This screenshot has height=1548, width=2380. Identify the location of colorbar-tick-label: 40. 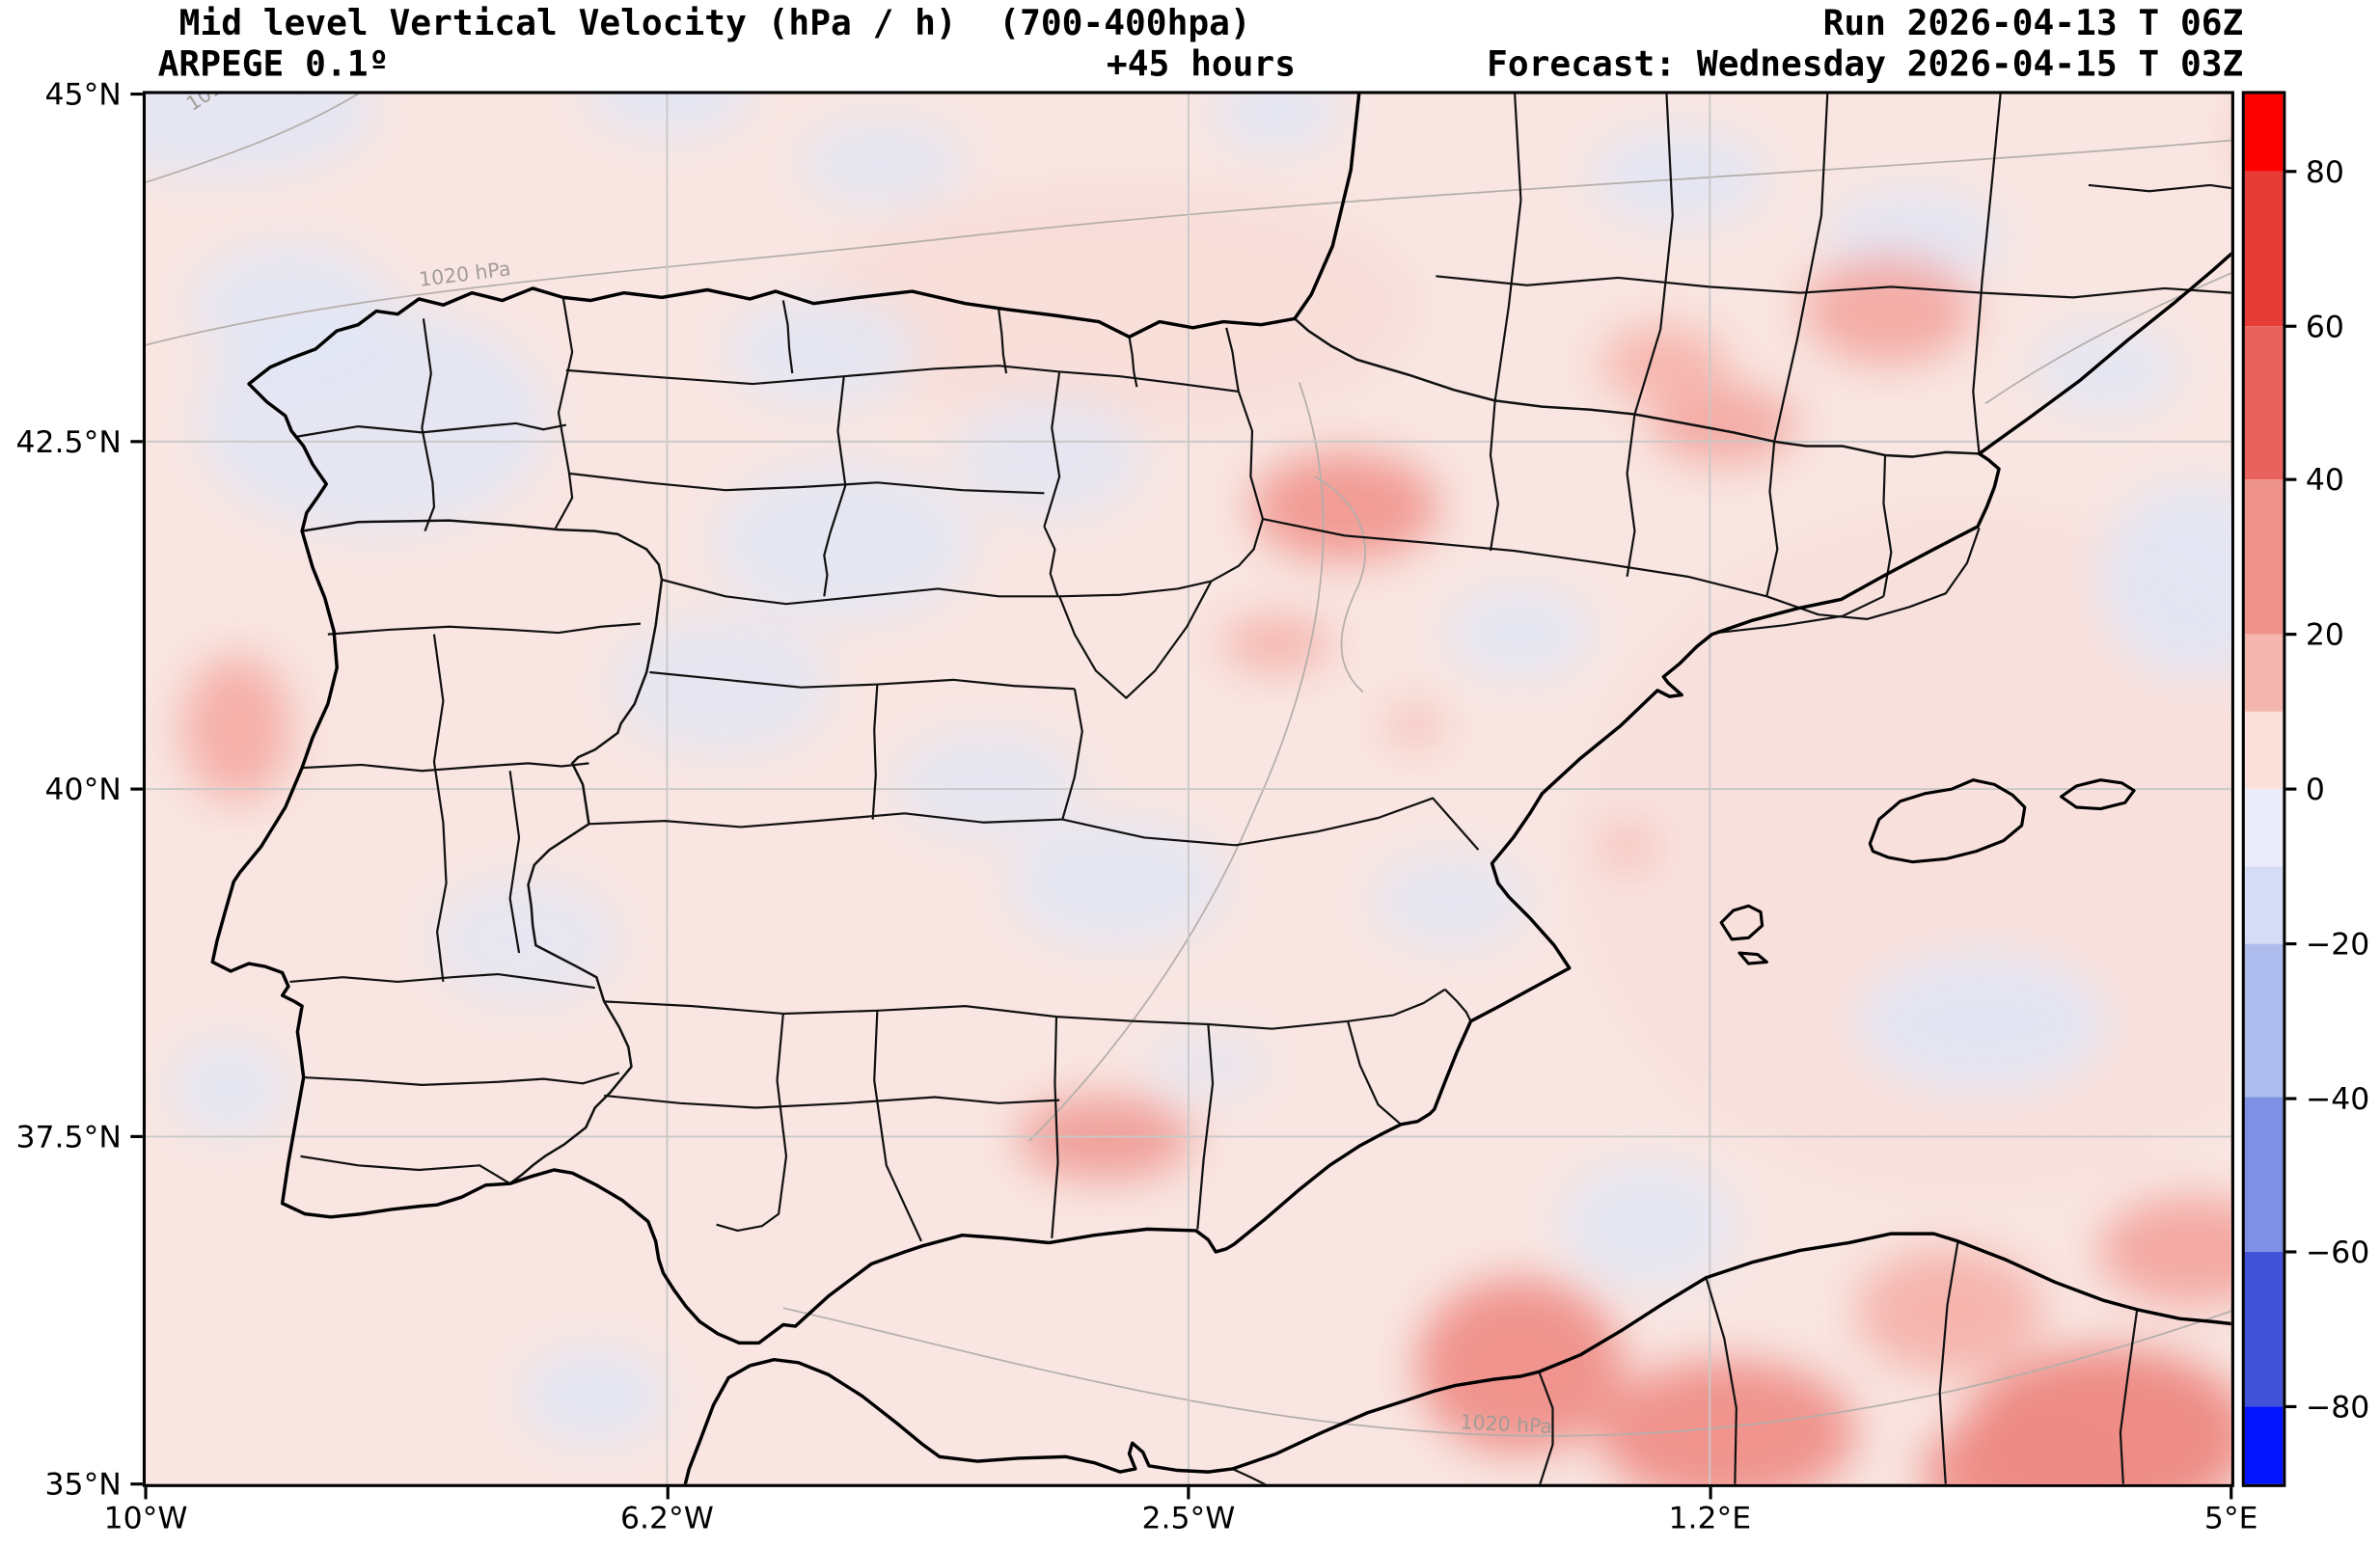
(2324, 480).